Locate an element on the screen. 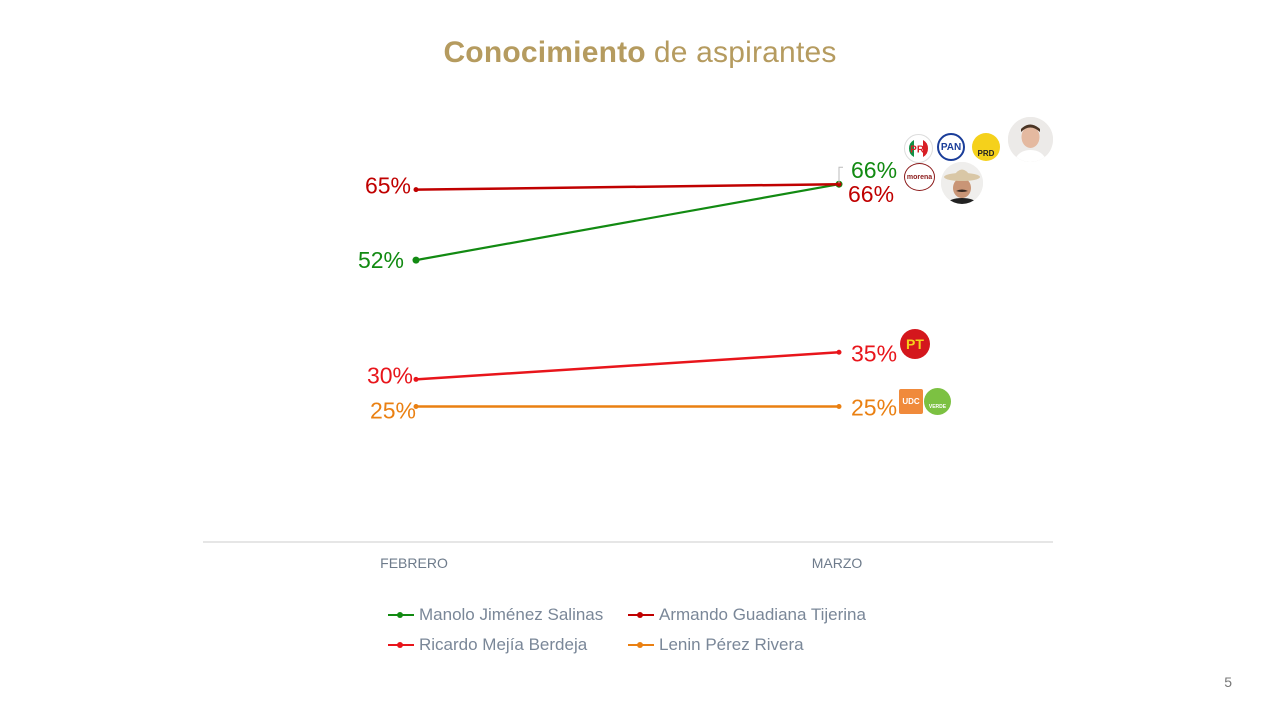 Image resolution: width=1280 pixels, height=720 pixels. verde-logo-text: VERDE is located at coordinates (937, 407).